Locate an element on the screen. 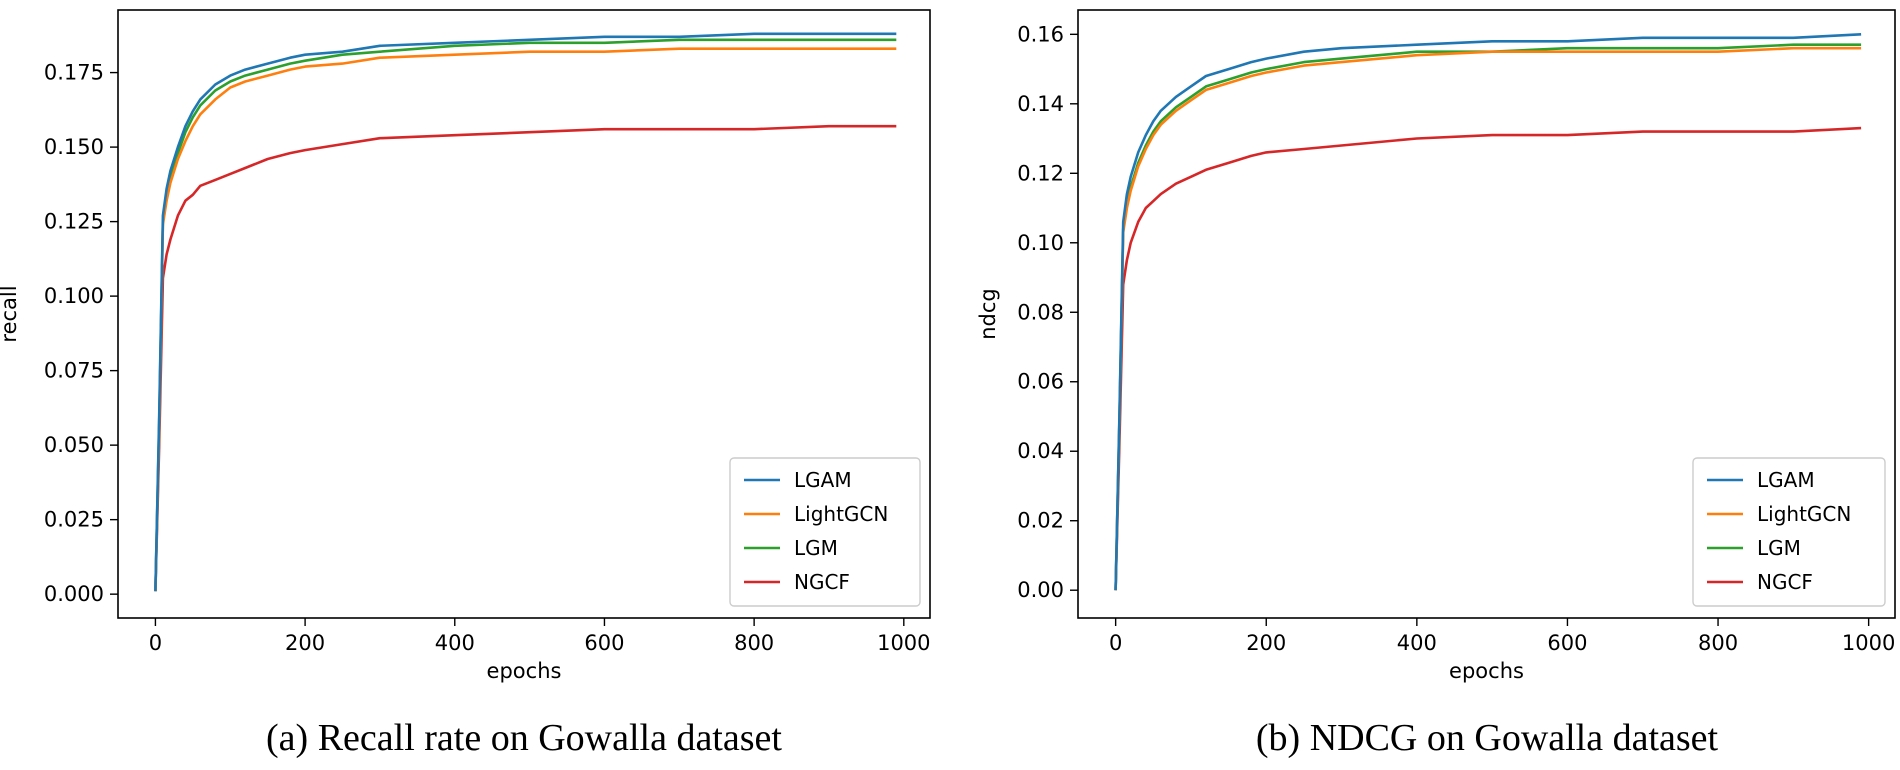 Image resolution: width=1900 pixels, height=770 pixels. chart-a-y-tick-label: 0.050 is located at coordinates (74, 445).